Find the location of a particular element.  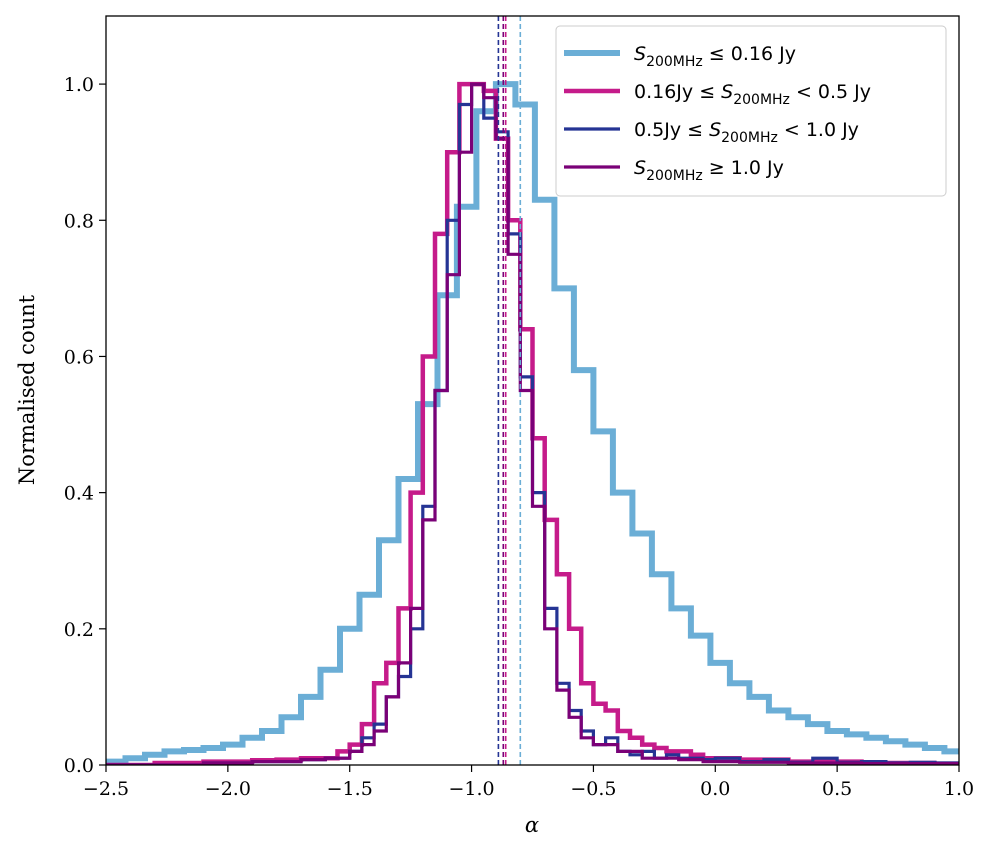

x-tick-label: 1.0 is located at coordinates (959, 789).